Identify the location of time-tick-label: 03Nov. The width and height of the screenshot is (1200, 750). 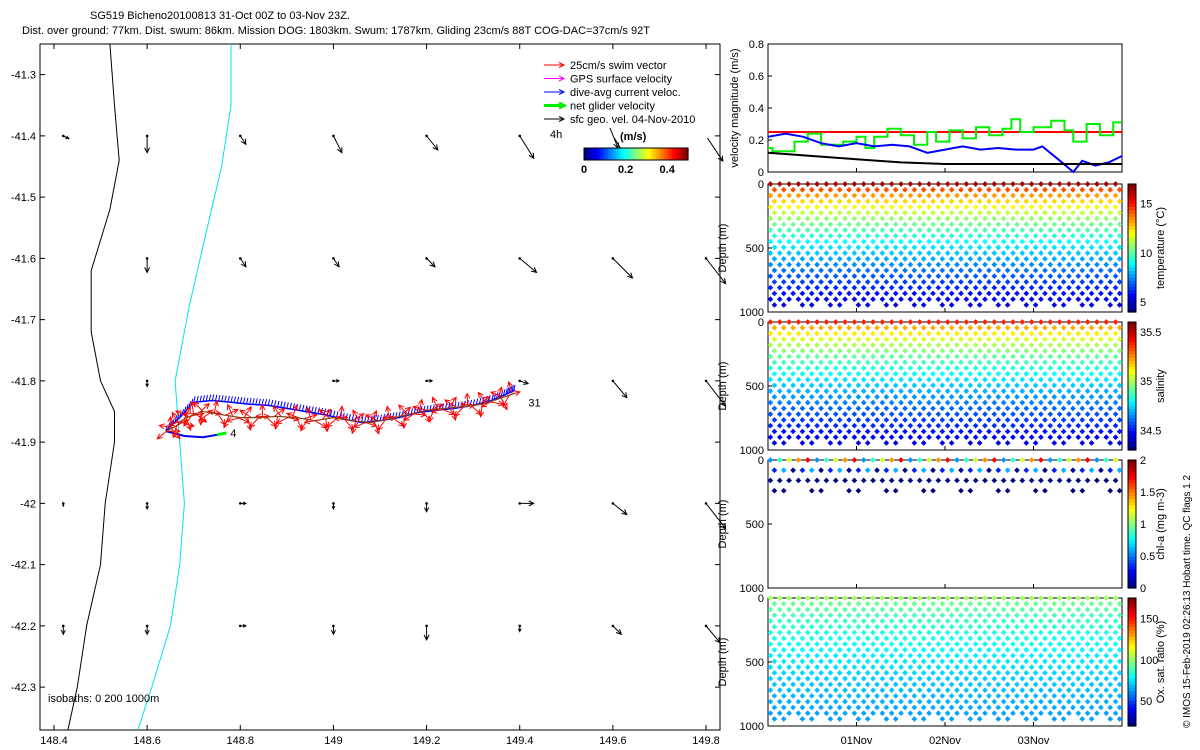
(1034, 741).